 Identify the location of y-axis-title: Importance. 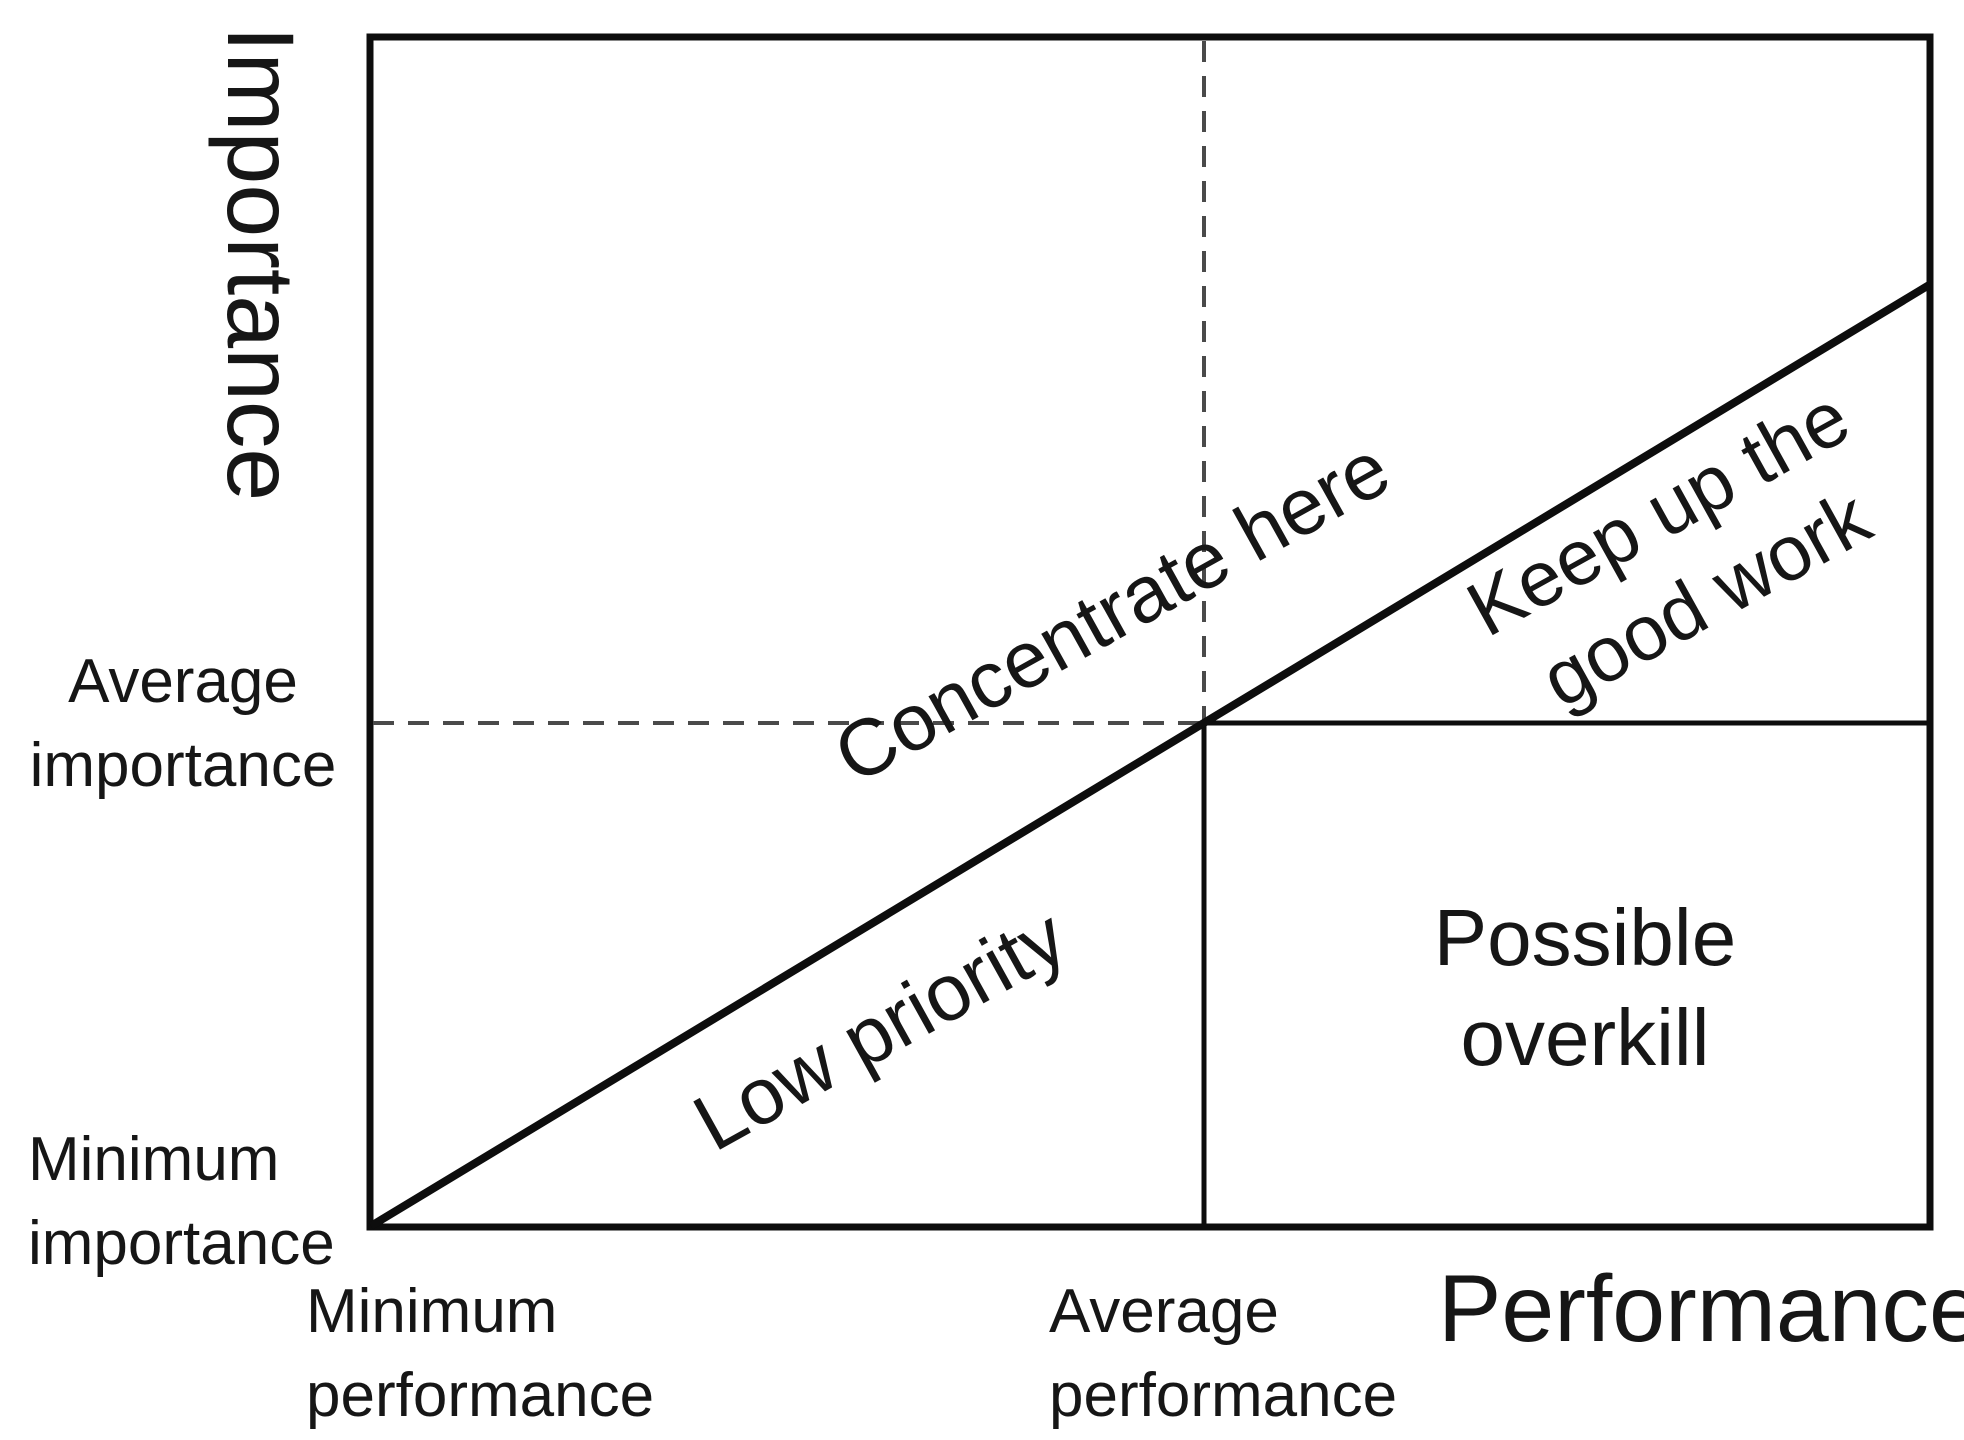
(260, 264).